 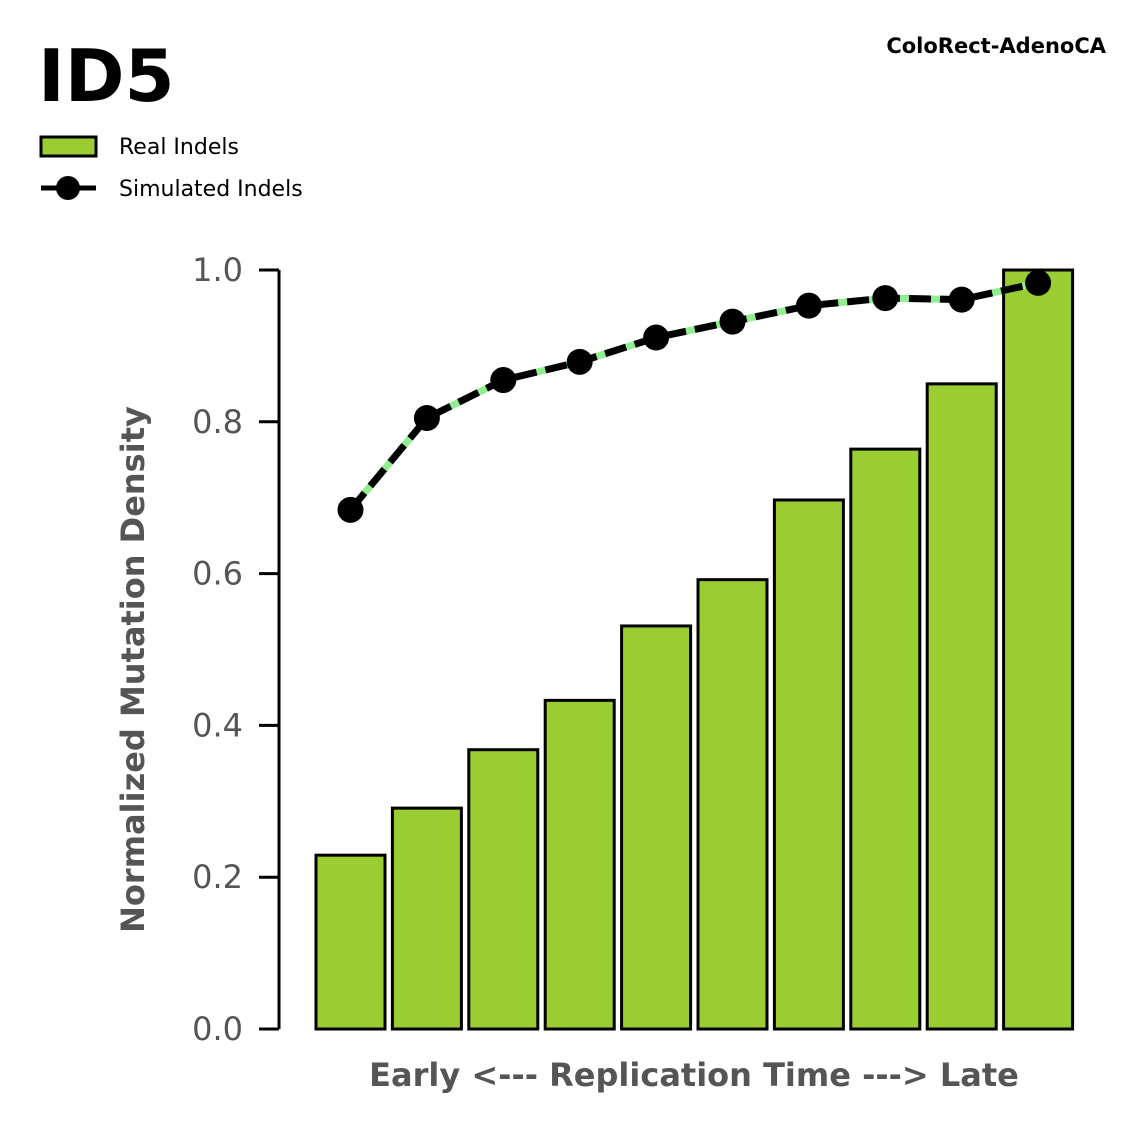 I want to click on y-tick-label: 0.2, so click(x=217, y=877).